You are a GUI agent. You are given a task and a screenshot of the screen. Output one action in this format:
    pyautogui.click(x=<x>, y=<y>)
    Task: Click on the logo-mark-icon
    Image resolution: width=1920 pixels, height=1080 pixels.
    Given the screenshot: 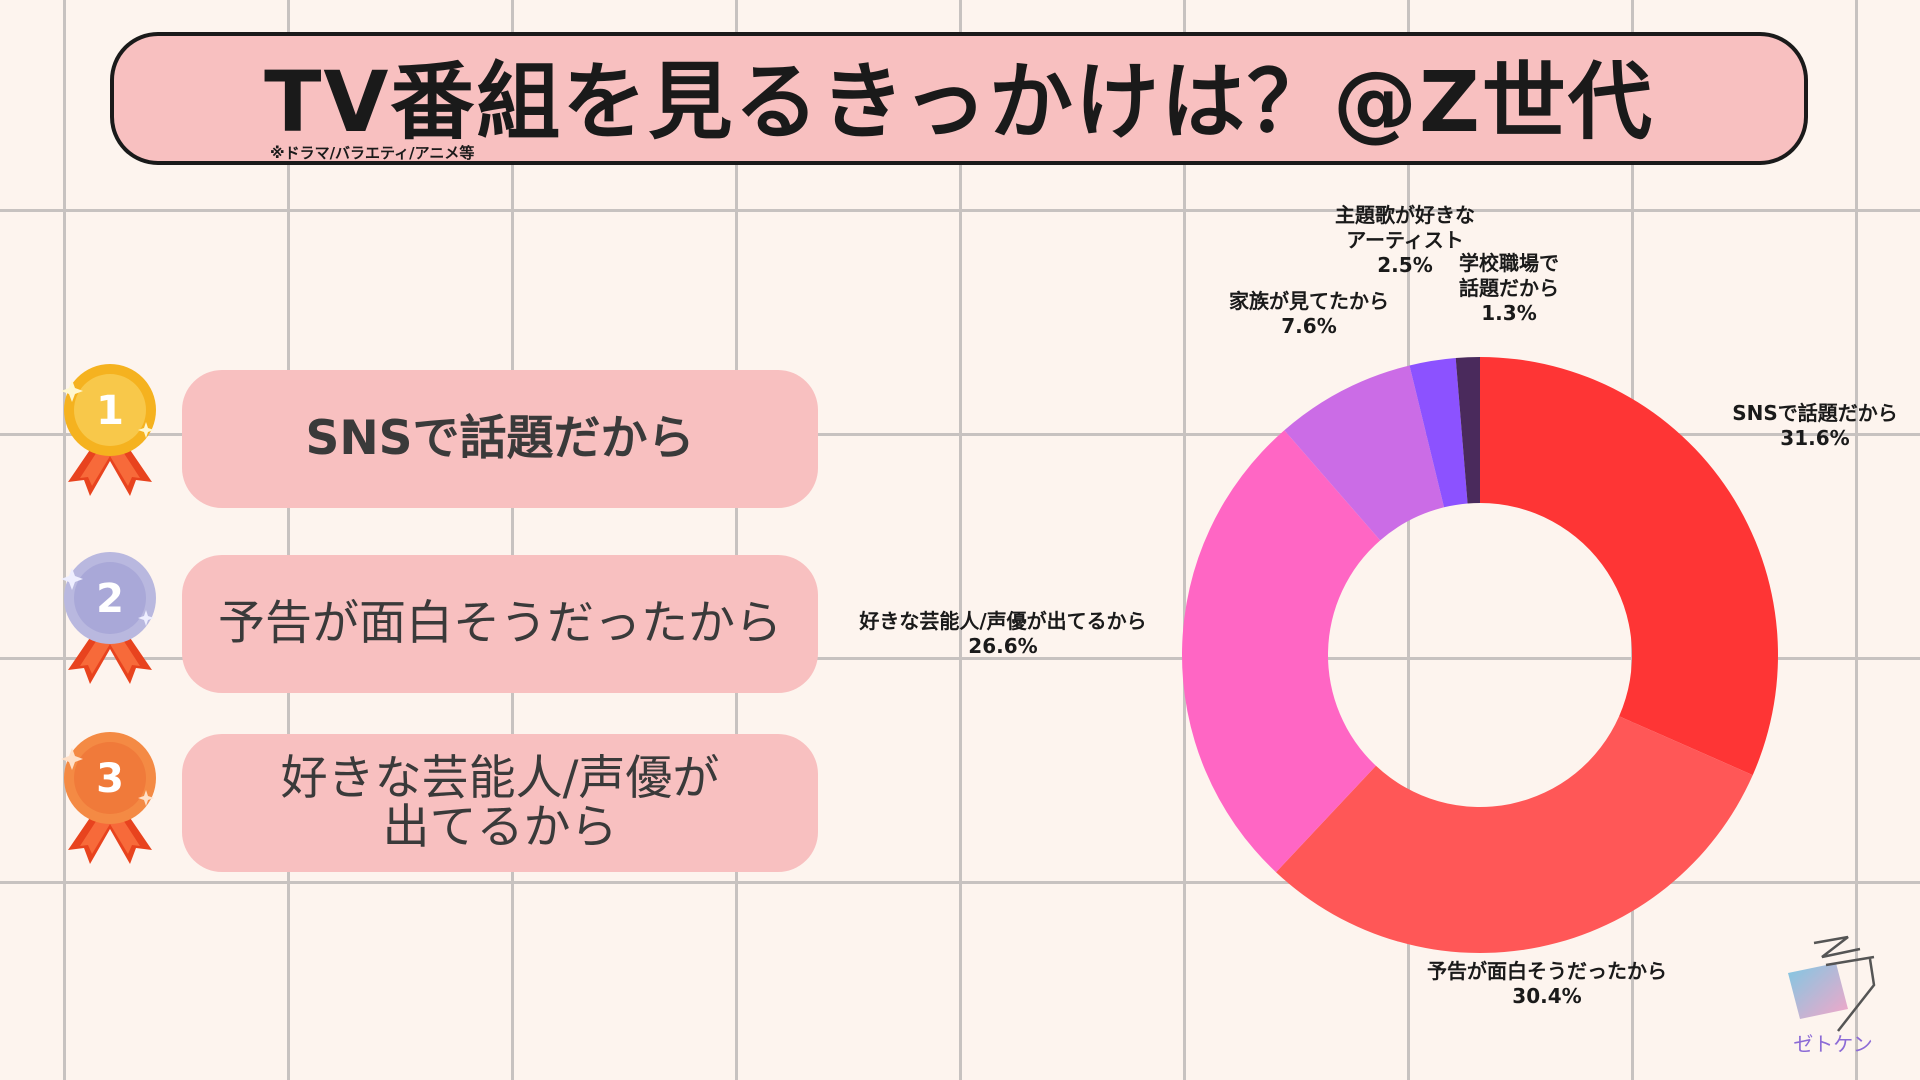 What is the action you would take?
    pyautogui.click(x=1832, y=983)
    